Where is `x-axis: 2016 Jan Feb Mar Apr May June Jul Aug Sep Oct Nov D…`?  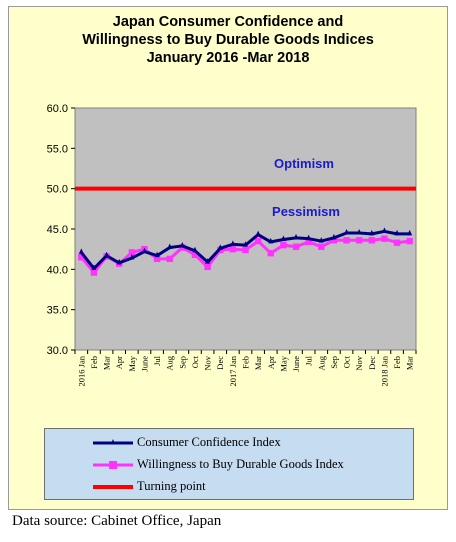
x-axis: 2016 Jan Feb Mar Apr May June Jul Aug Sep Oct Nov D… is located at coordinates (245, 368).